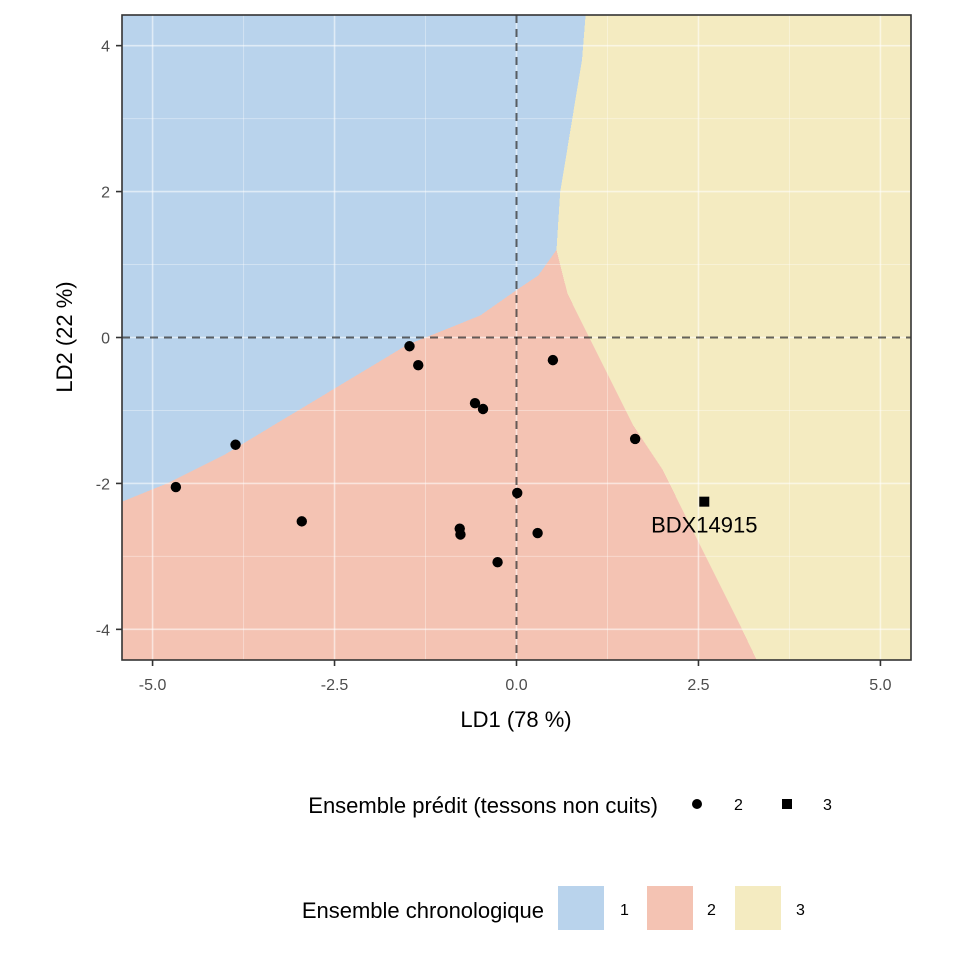 This screenshot has width=960, height=960. Describe the element at coordinates (711, 910) in the screenshot. I see `regions-legend-label-2: 2` at that location.